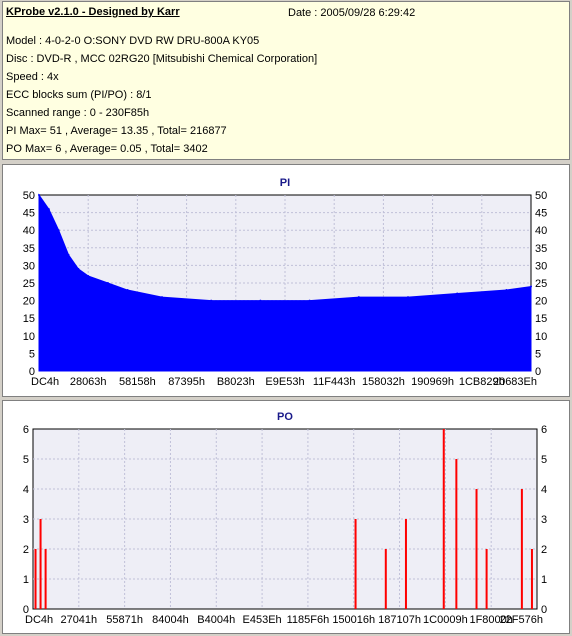  I want to click on y-tick-label-right: 40, so click(541, 231).